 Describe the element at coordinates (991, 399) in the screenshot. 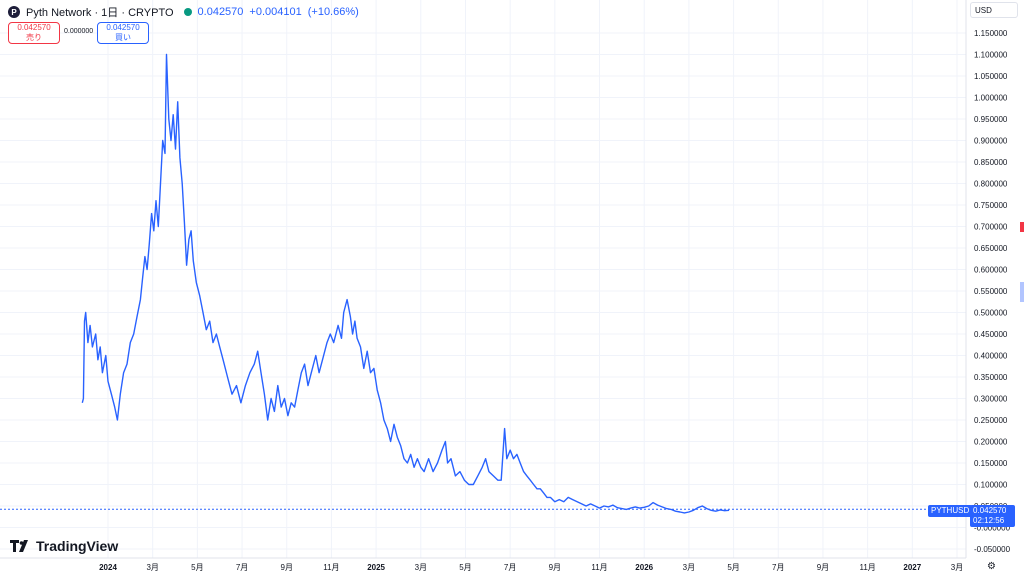

I see `price-tick-label: 0.300000` at that location.